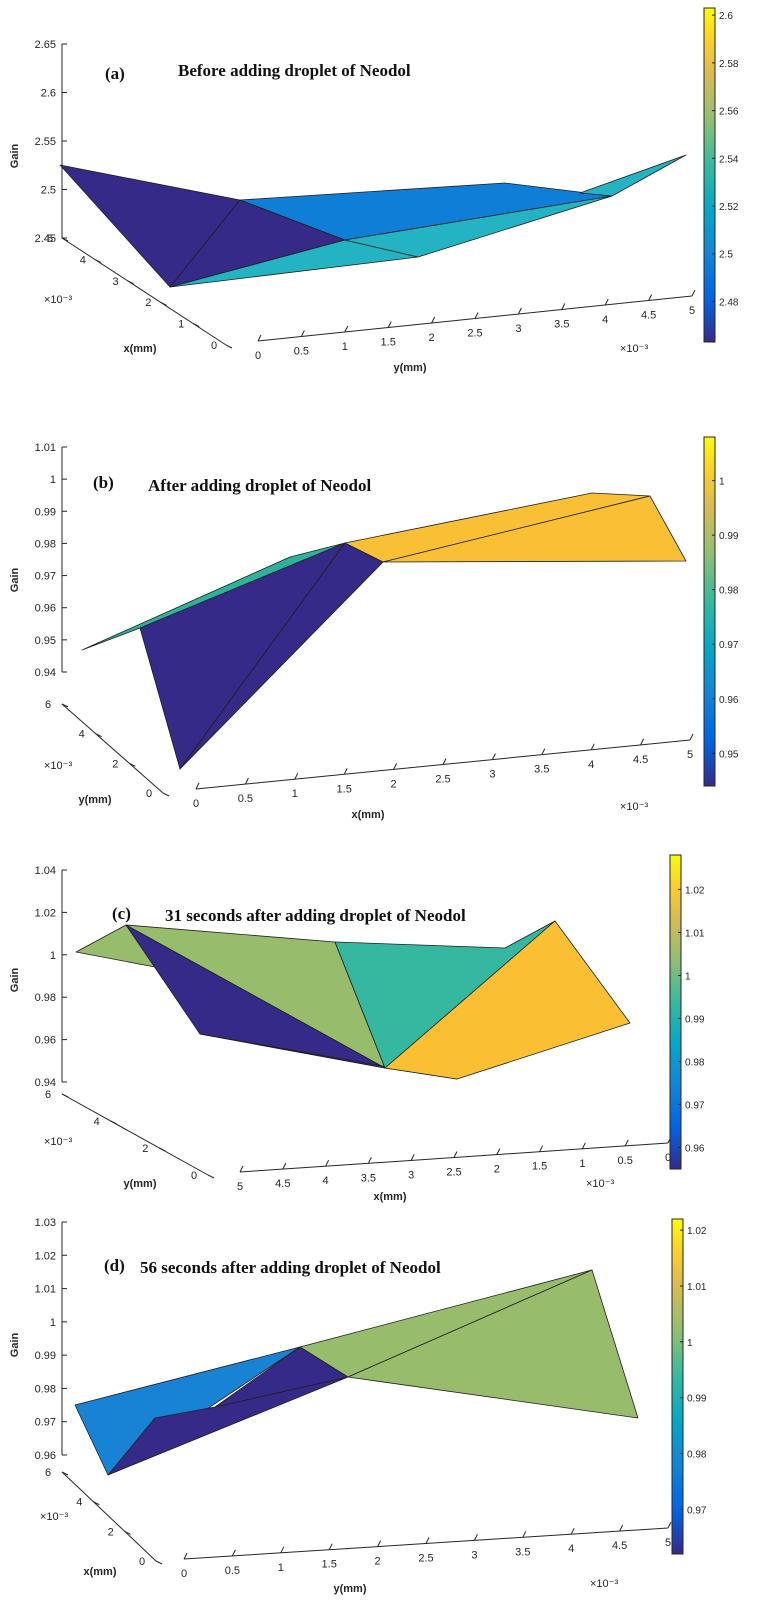  Describe the element at coordinates (58, 766) in the screenshot. I see `bottom-scale-note: ×10⁻³` at that location.